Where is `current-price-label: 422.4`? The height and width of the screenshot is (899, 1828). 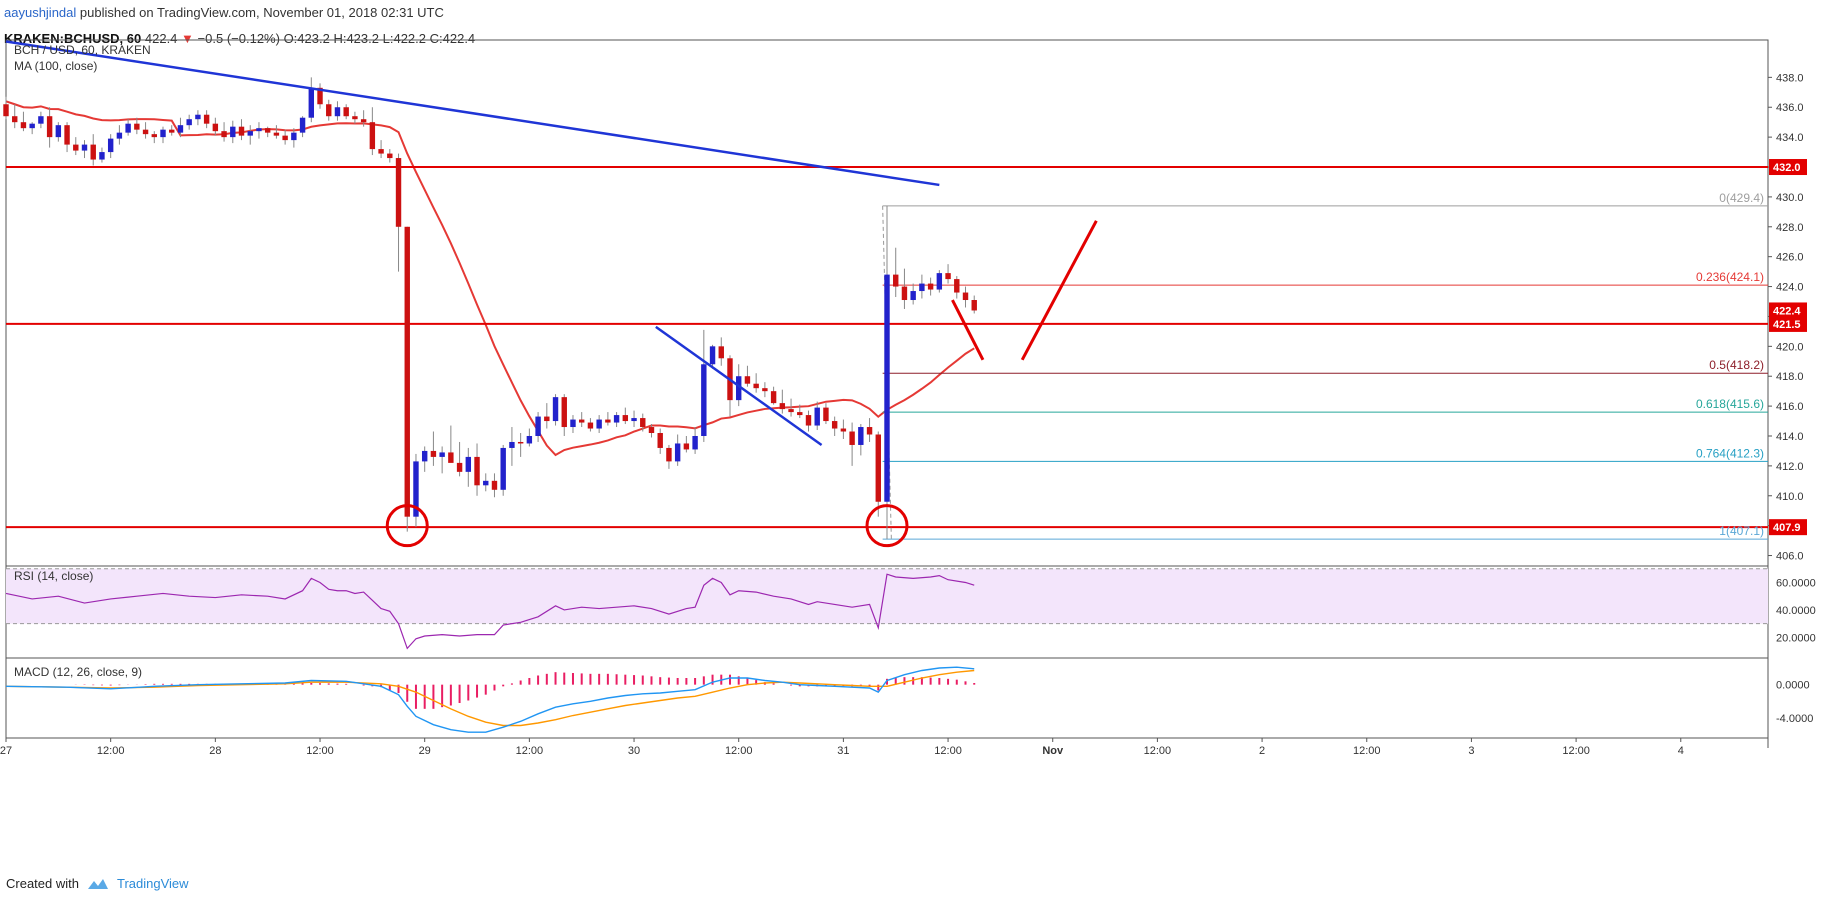 current-price-label: 422.4 is located at coordinates (1787, 311).